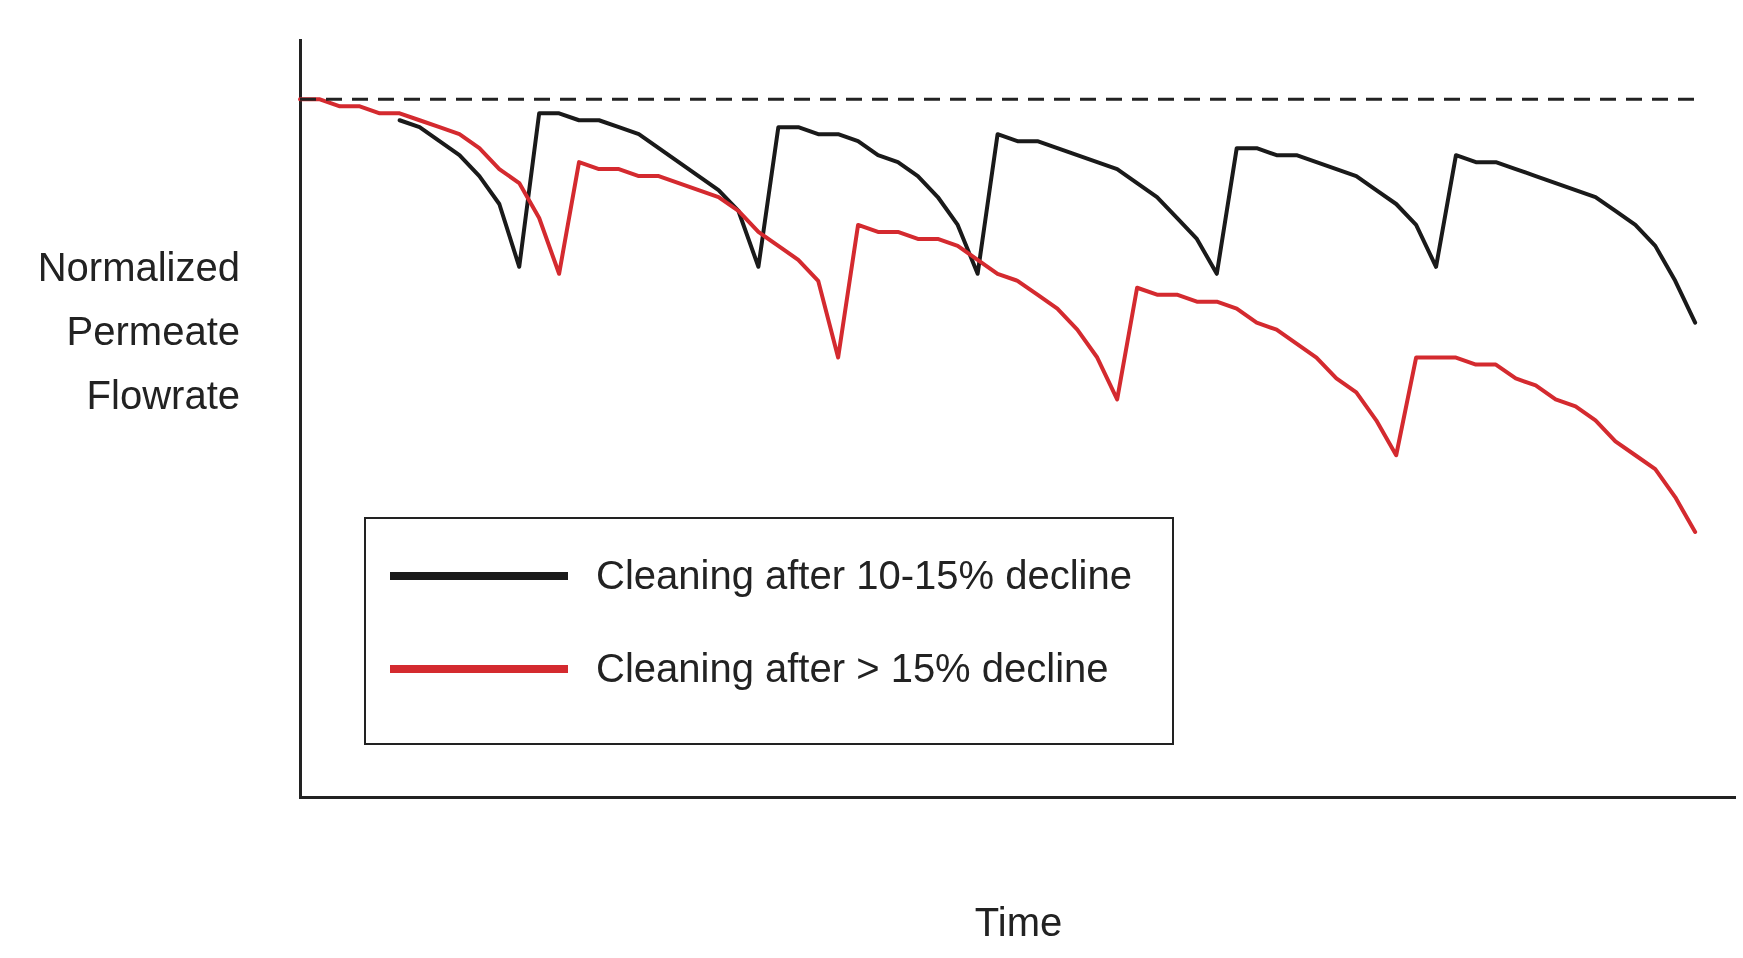 The width and height of the screenshot is (1743, 958). What do you see at coordinates (138, 331) in the screenshot?
I see `y-axis-title: Normalized Permeate Flowrate` at bounding box center [138, 331].